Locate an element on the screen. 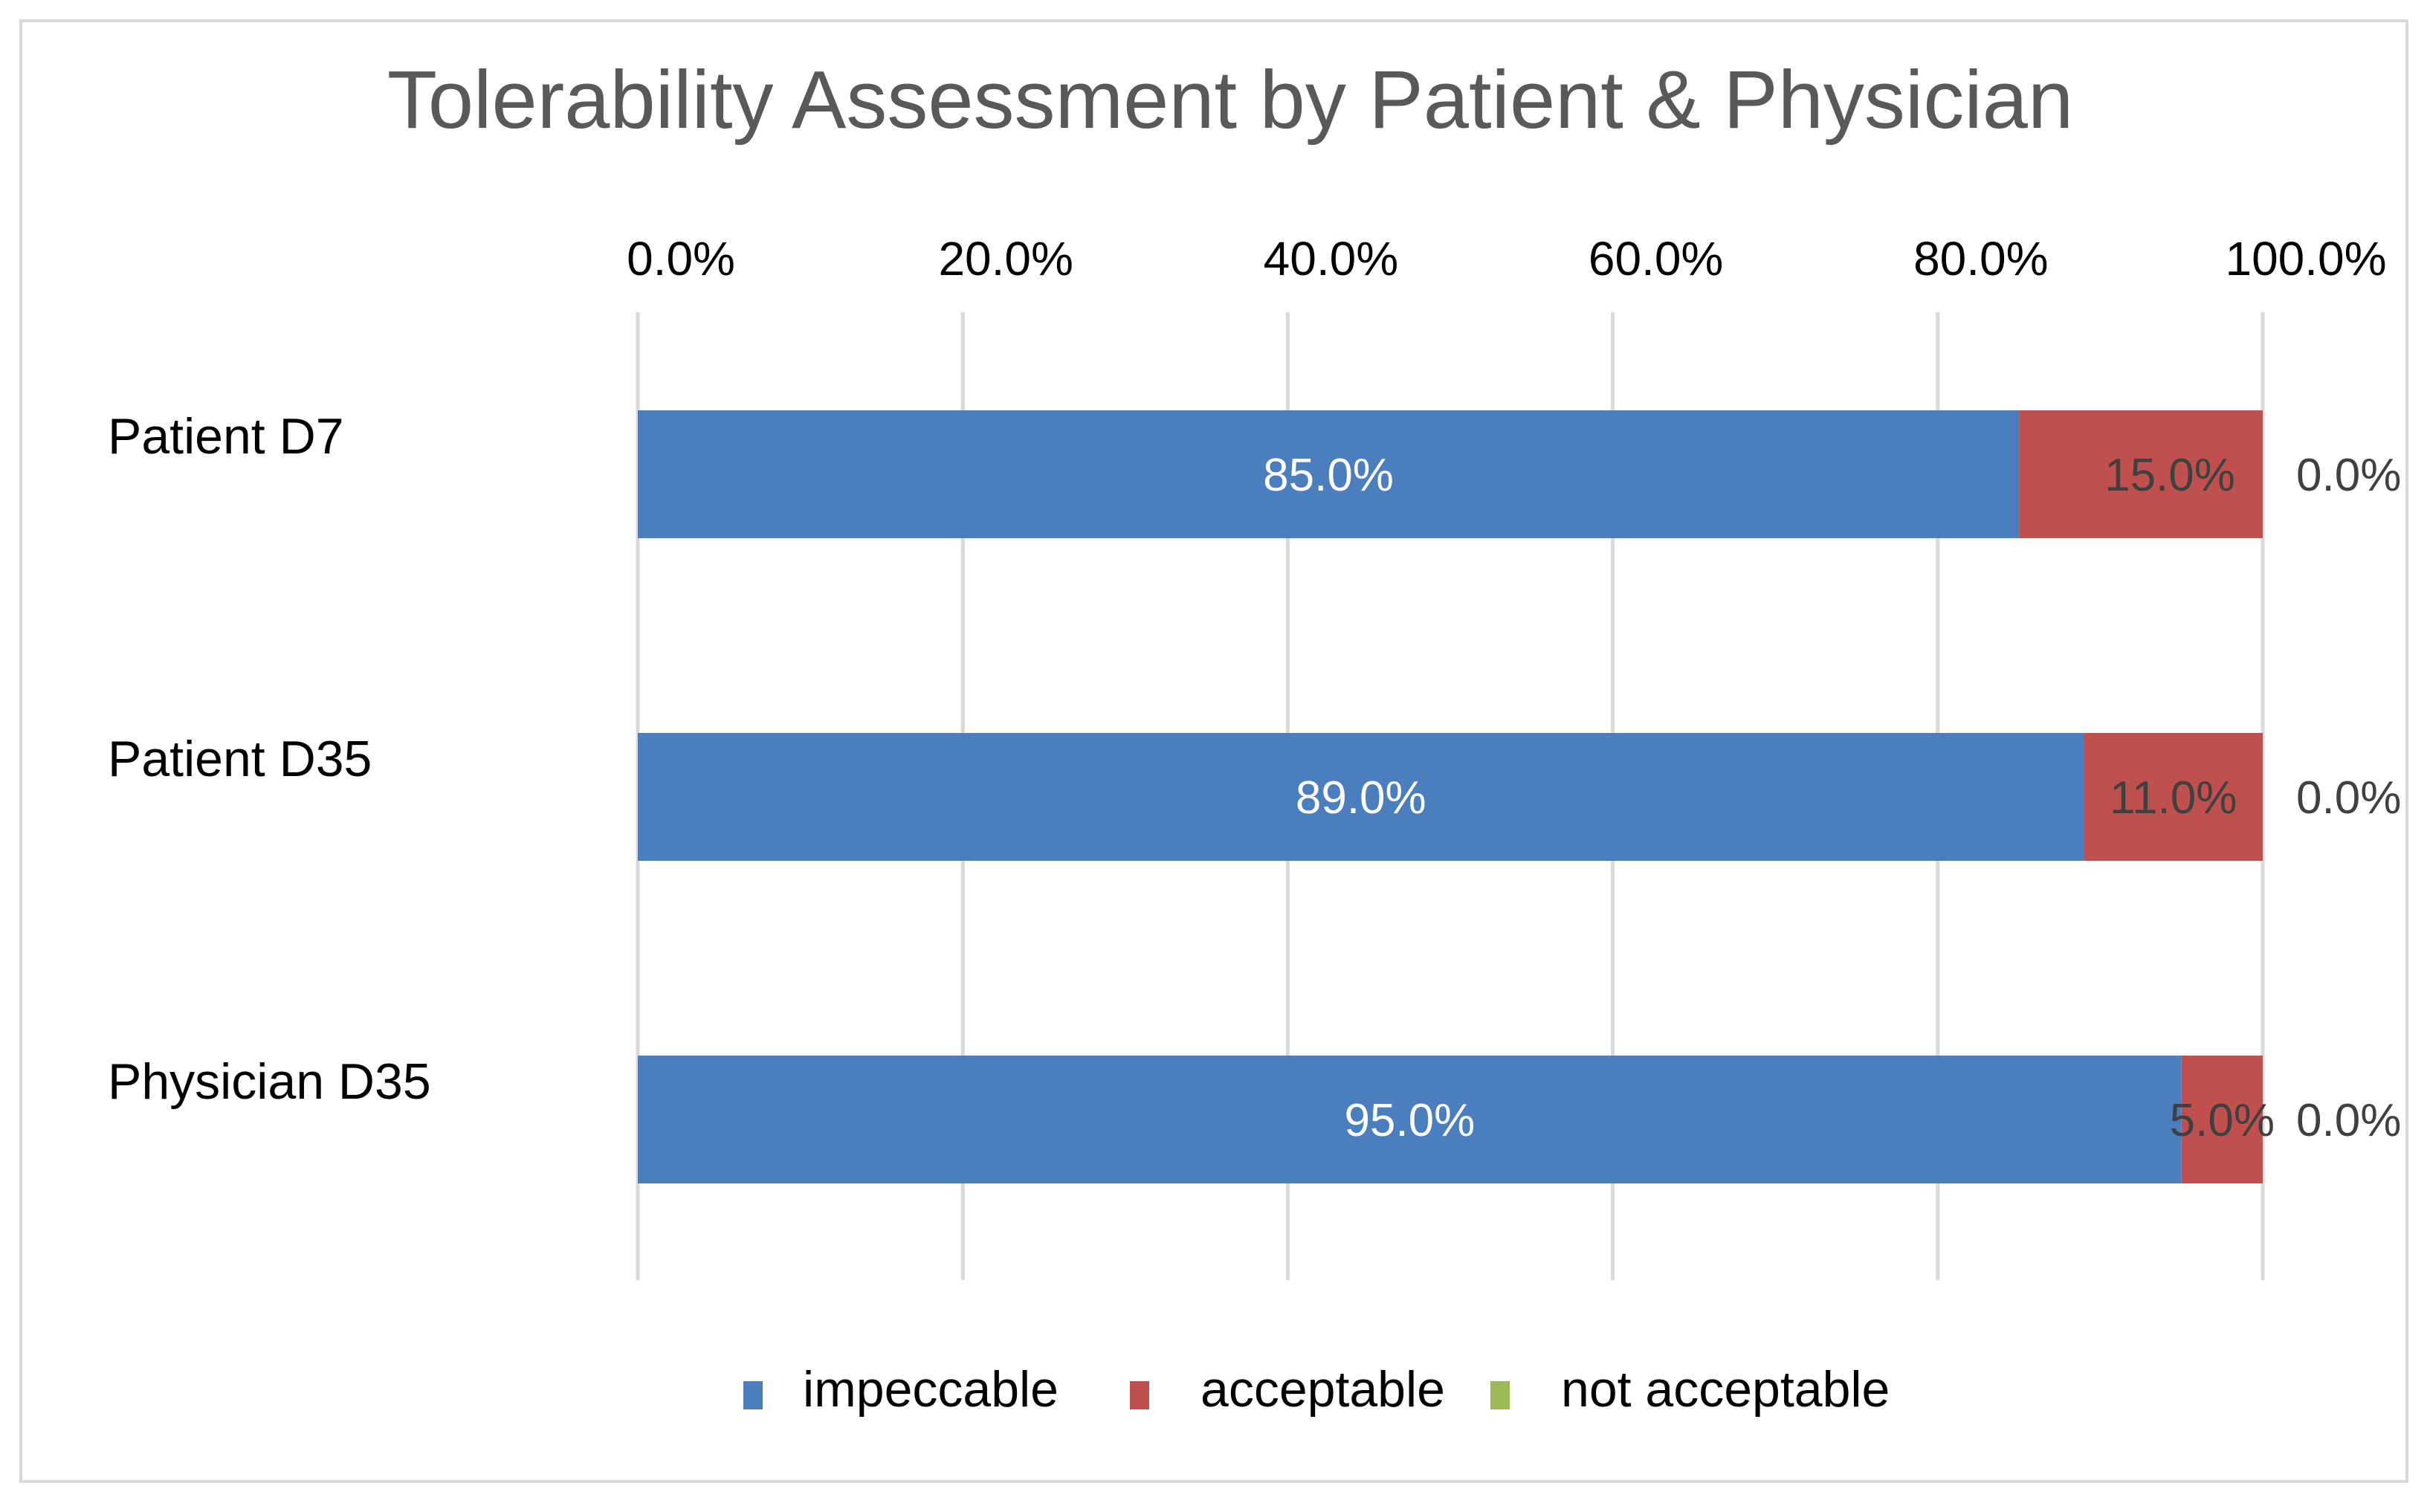 The image size is (2430, 1512). data-label: 89.0% is located at coordinates (1361, 798).